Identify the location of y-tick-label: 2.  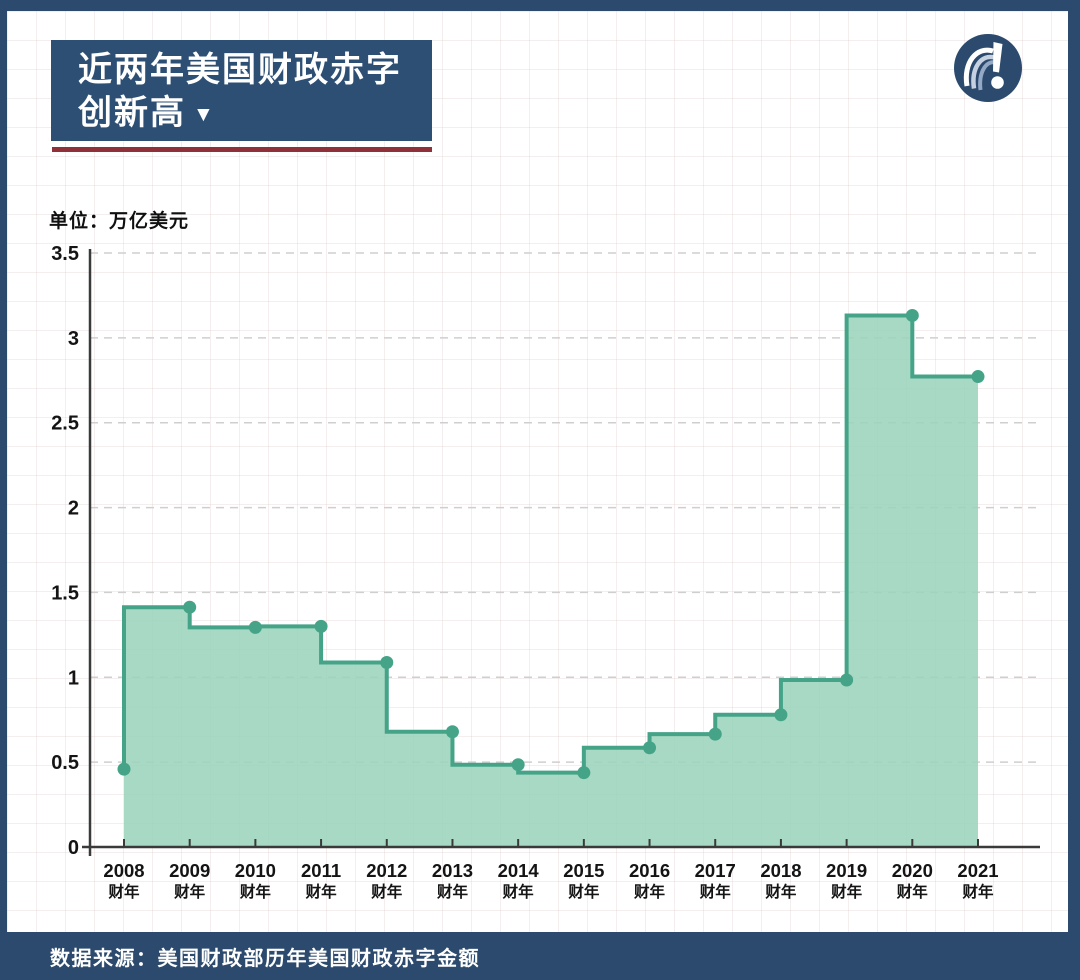
(73, 509).